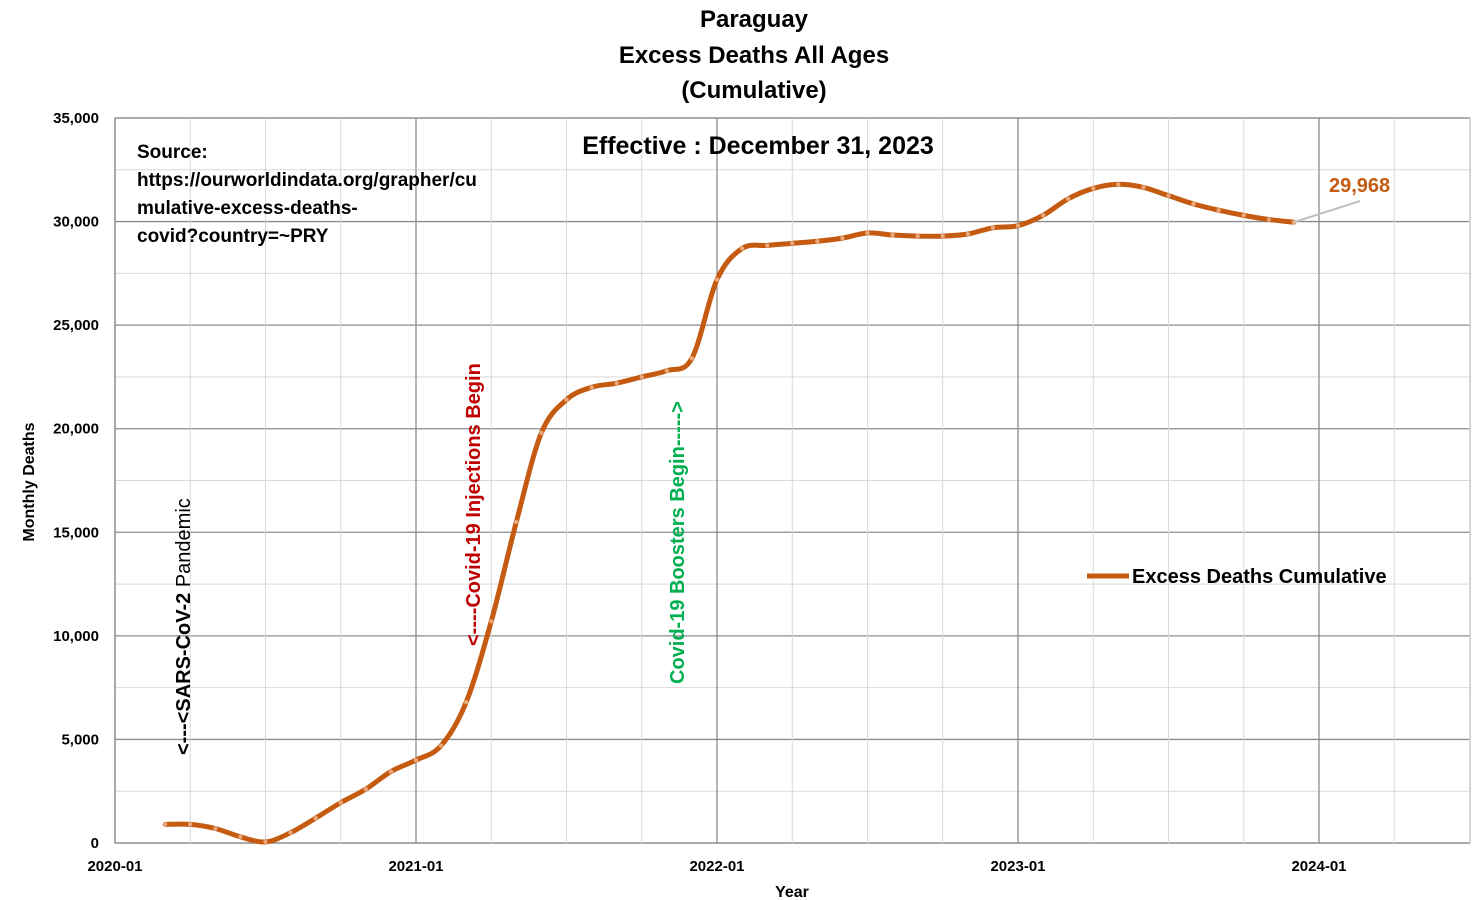 The width and height of the screenshot is (1480, 900). I want to click on y-tick-label: 15,000, so click(76, 532).